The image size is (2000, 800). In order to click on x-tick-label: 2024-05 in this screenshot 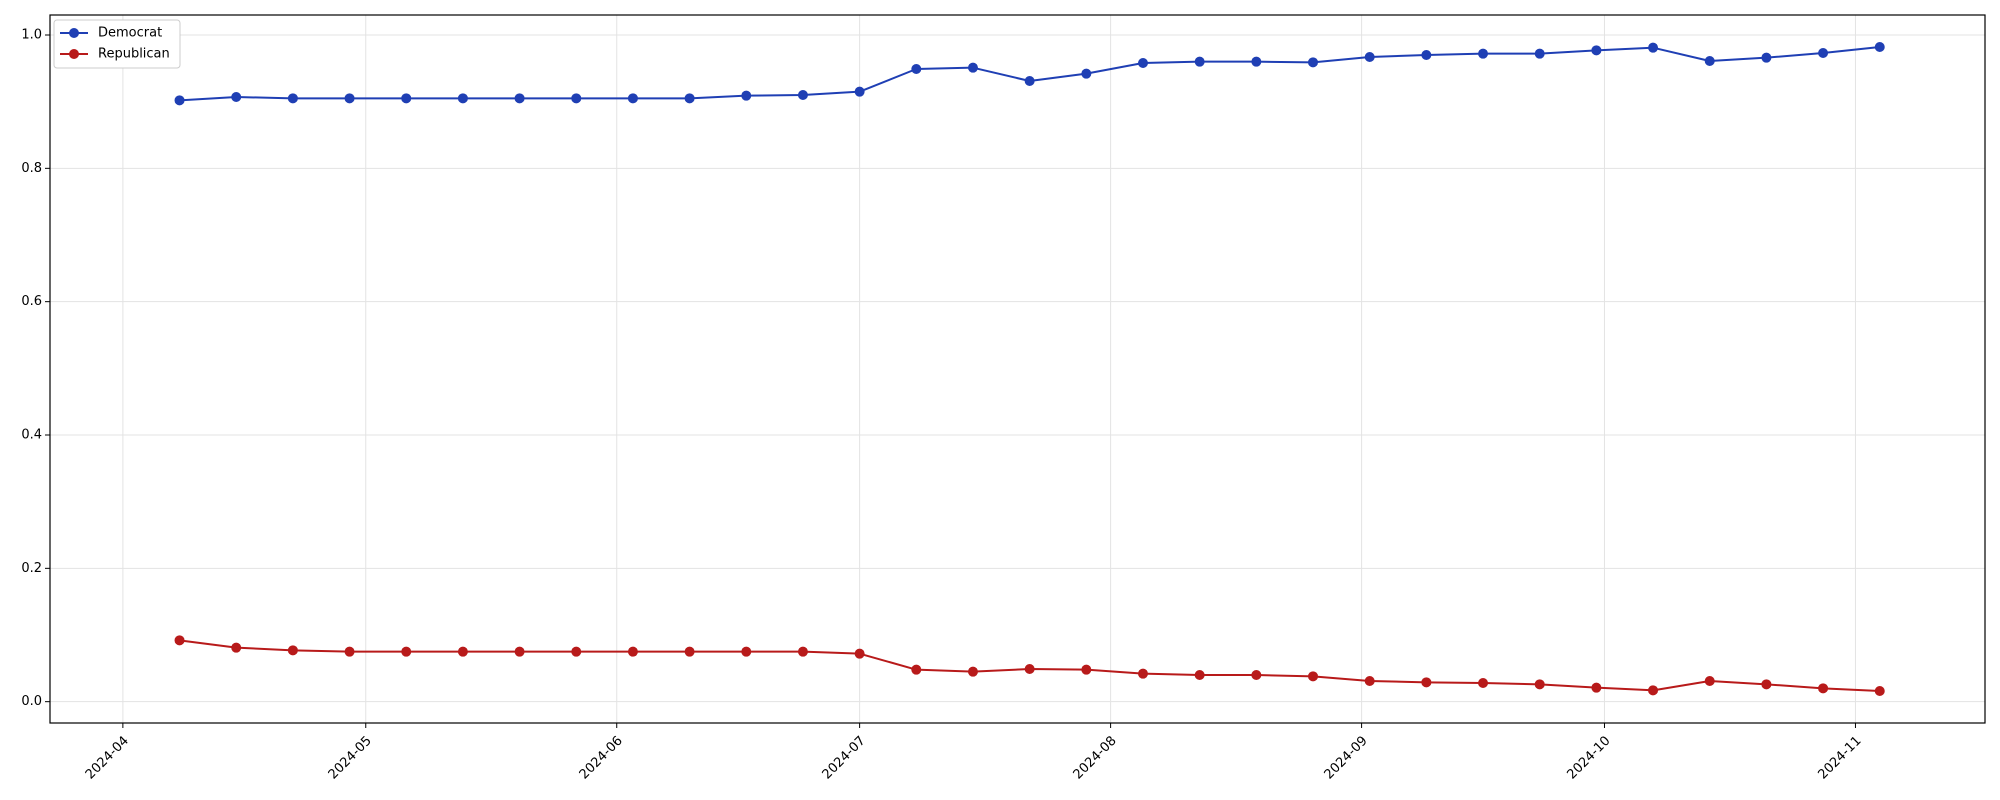, I will do `click(350, 757)`.